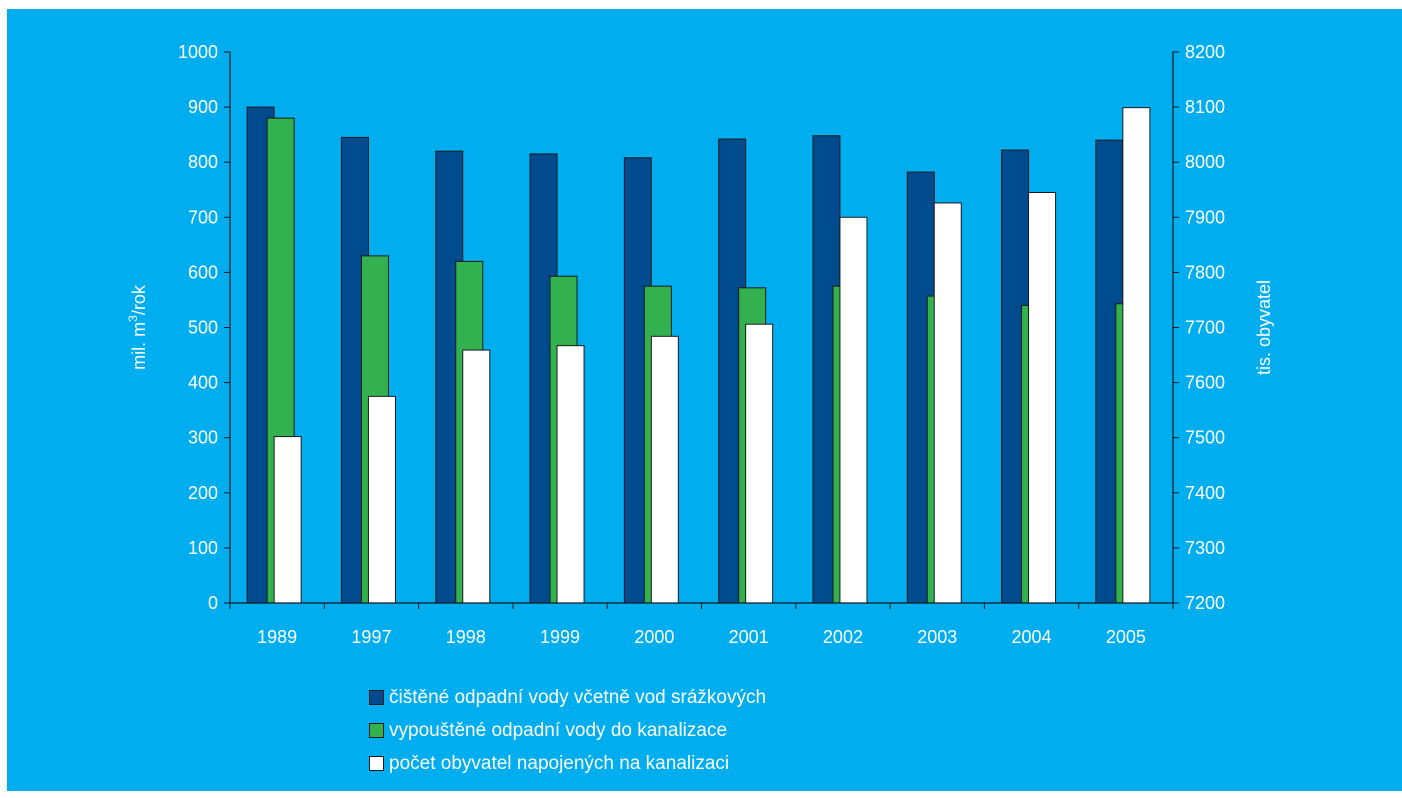  Describe the element at coordinates (570, 474) in the screenshot. I see `bar-population-1999` at that location.